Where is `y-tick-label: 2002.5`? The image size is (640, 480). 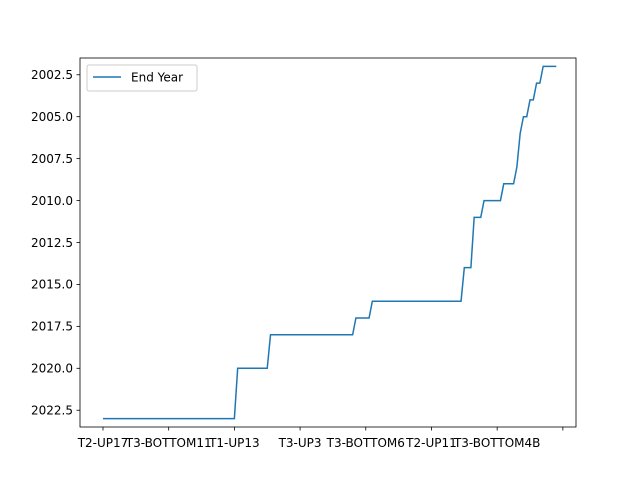
y-tick-label: 2002.5 is located at coordinates (52, 75).